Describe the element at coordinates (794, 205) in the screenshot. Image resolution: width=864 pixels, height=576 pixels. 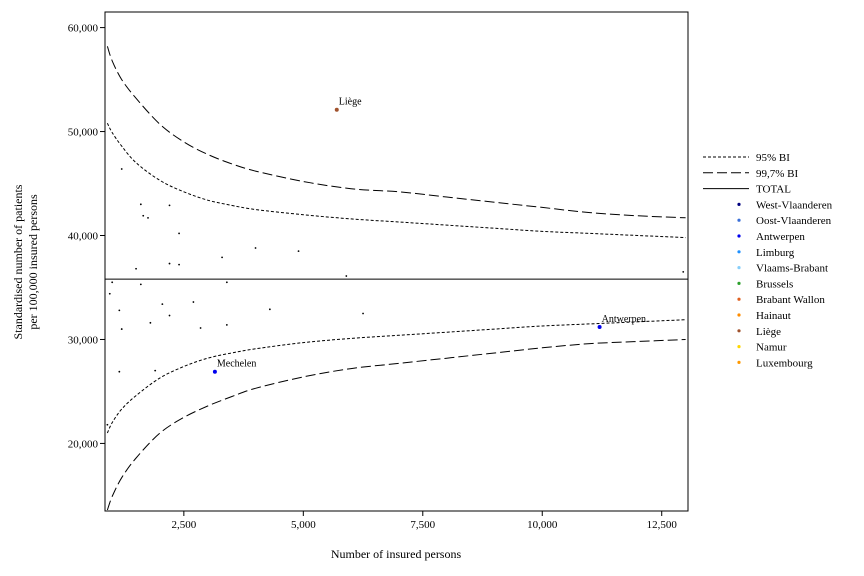
I see `legend-label: West-Vlaanderen` at that location.